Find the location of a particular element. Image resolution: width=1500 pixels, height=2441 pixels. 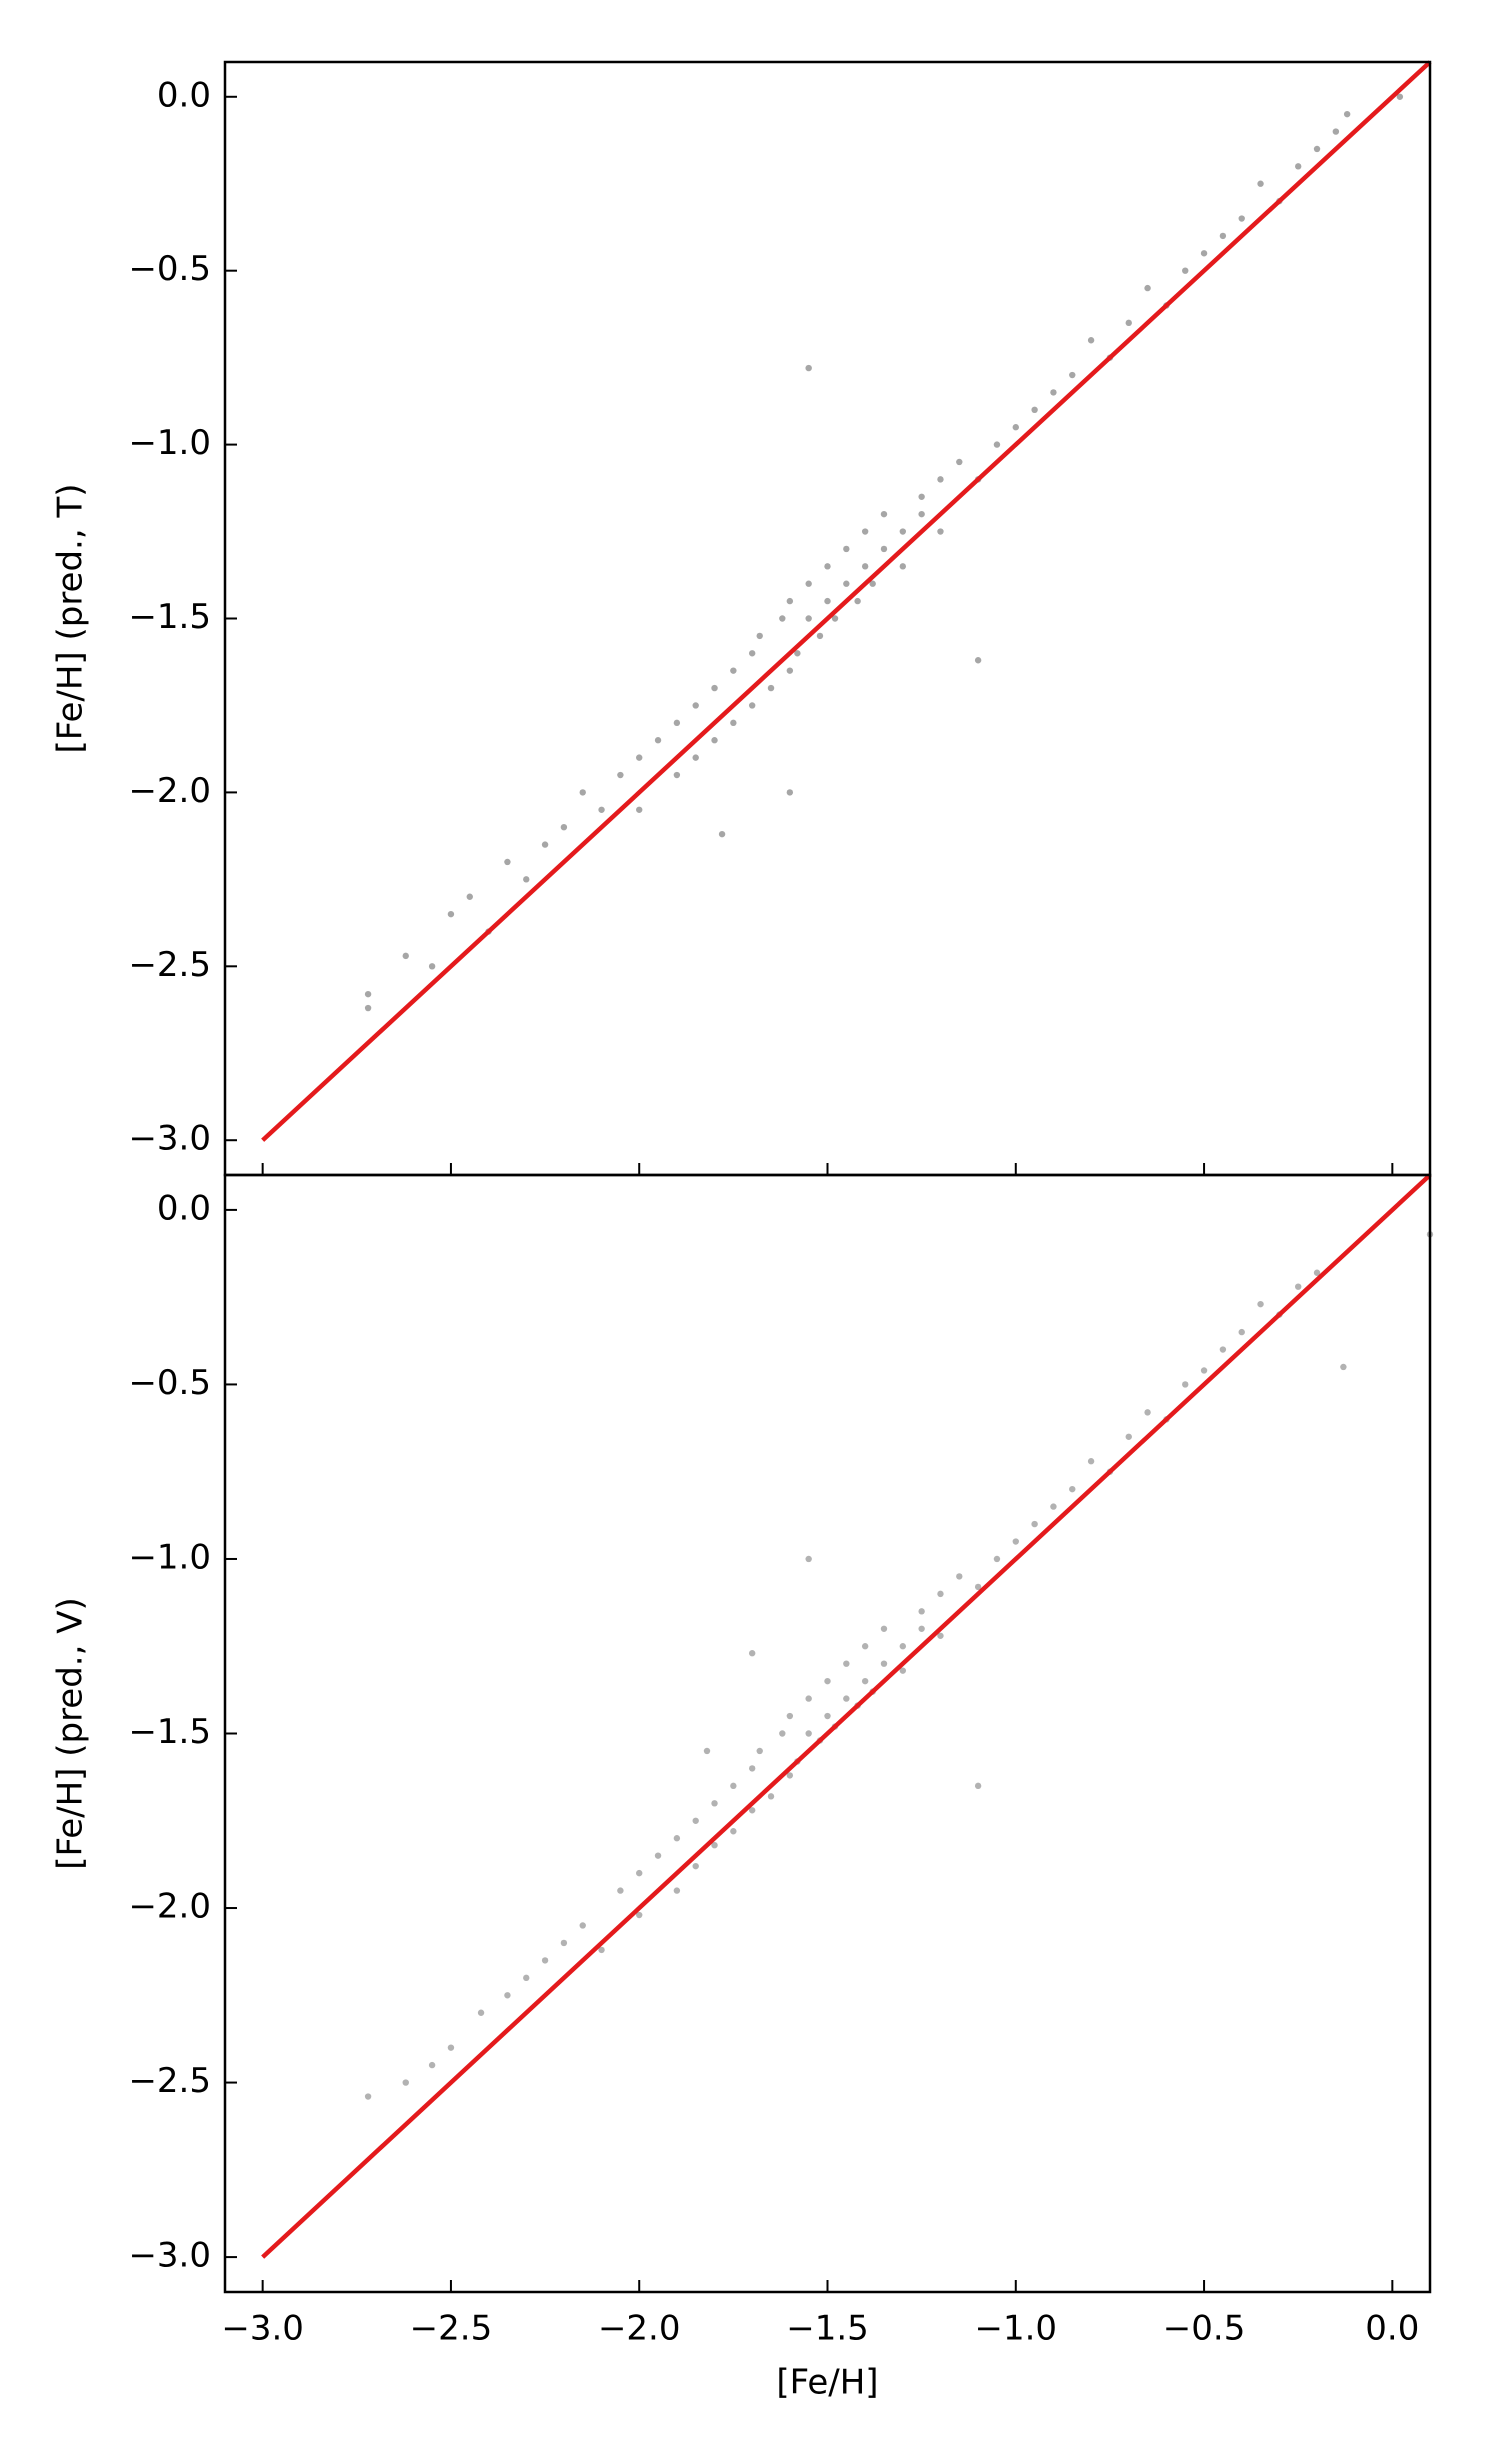

y-tick-label: −3.0 is located at coordinates (169, 1139).